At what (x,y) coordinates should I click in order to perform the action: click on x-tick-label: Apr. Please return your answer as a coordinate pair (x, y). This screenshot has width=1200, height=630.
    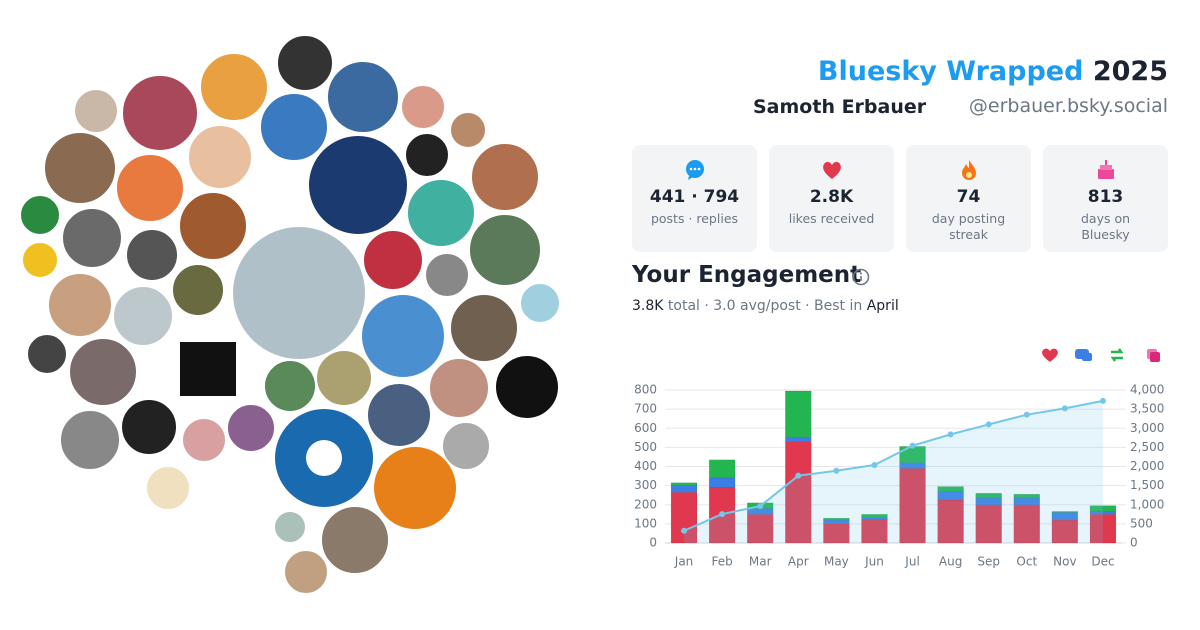
    Looking at the image, I should click on (798, 562).